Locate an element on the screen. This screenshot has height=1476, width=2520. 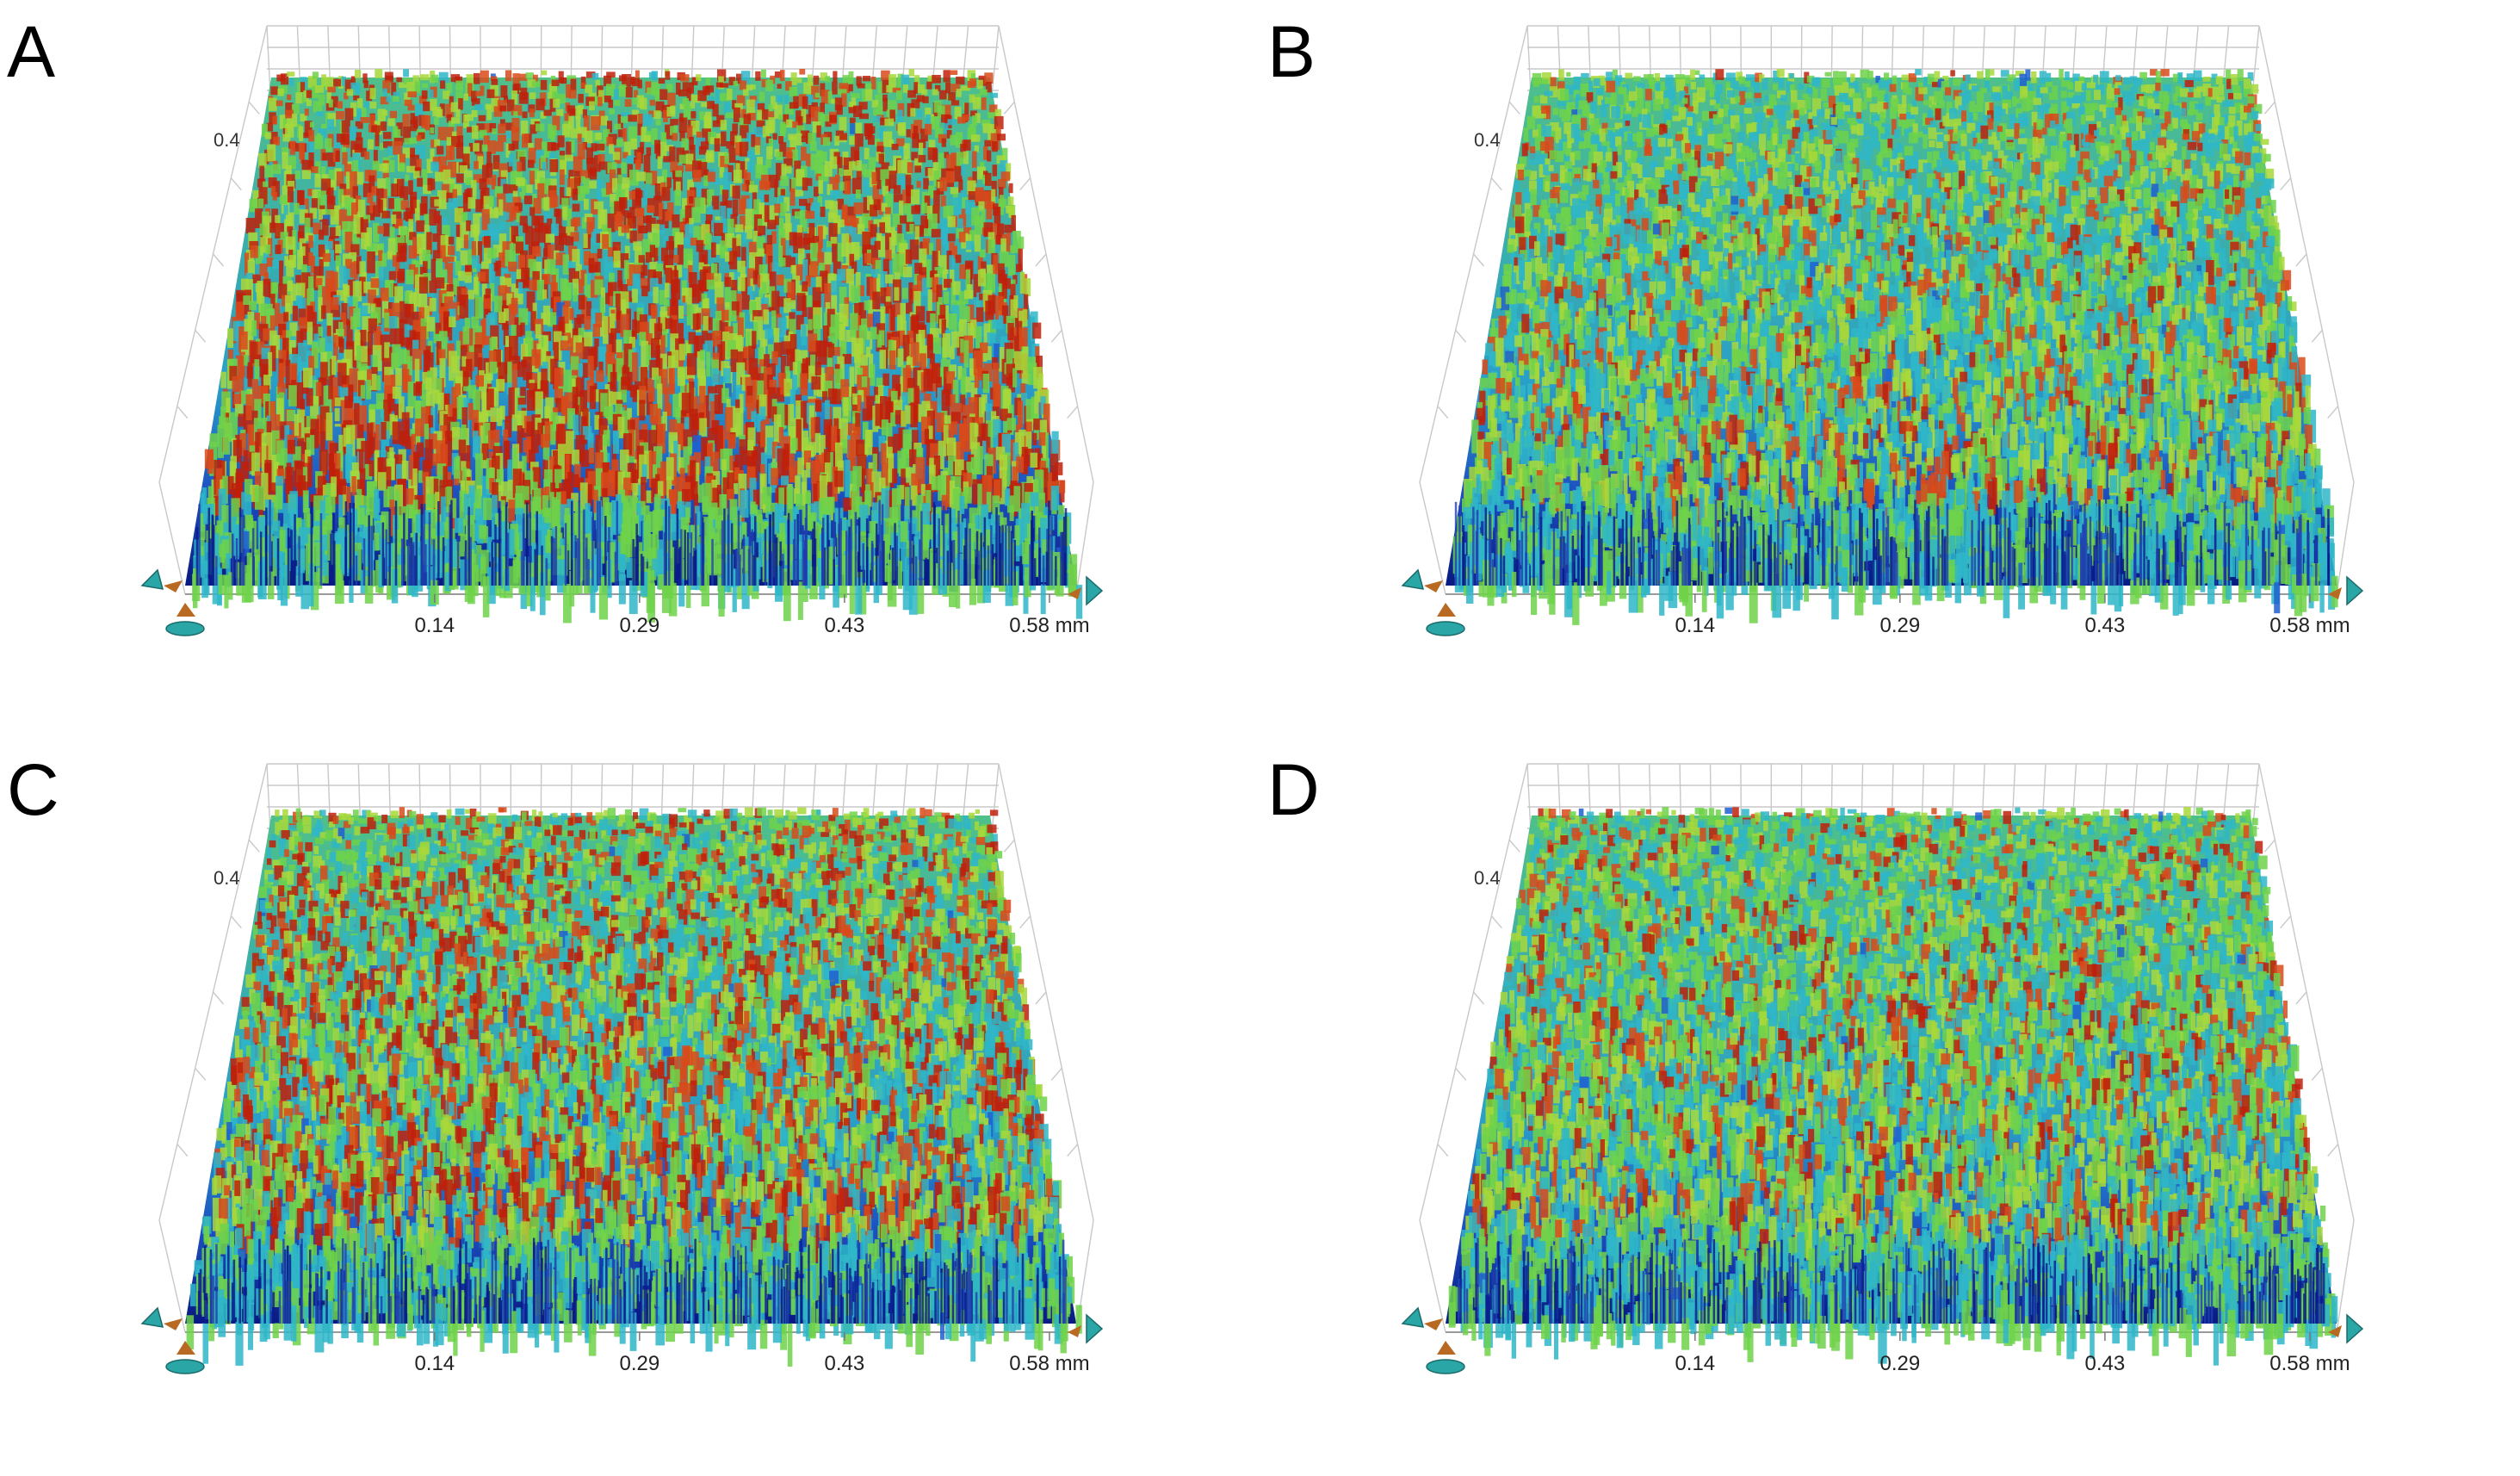
panel-label: D is located at coordinates (1294, 790).